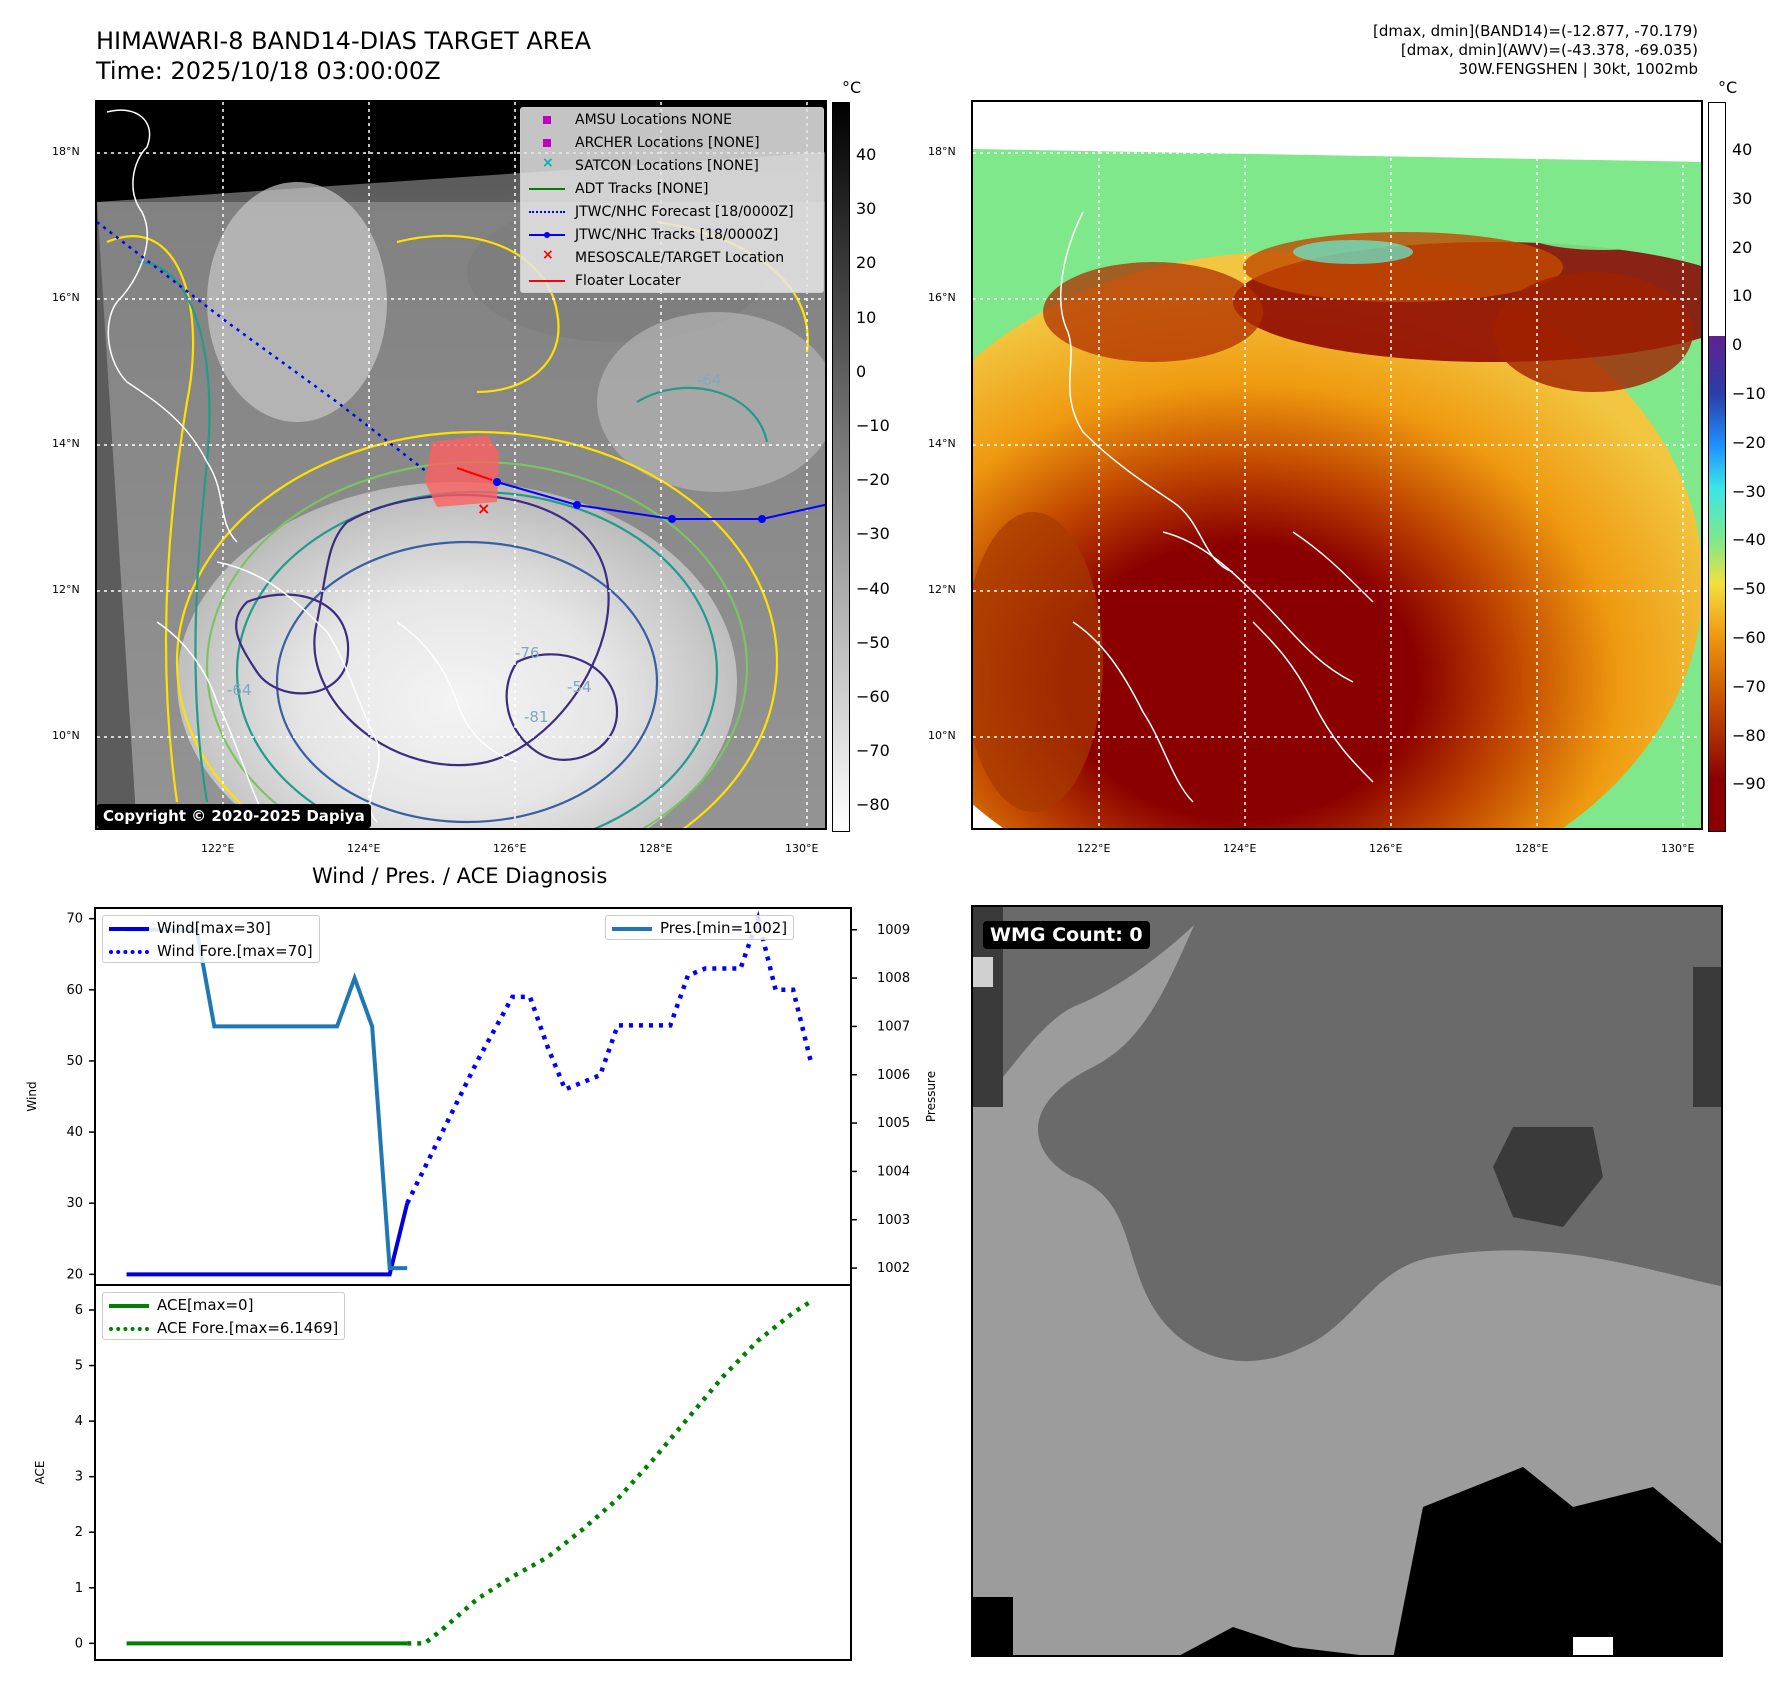 Image resolution: width=1788 pixels, height=1690 pixels. I want to click on y-right-tick-label: 1004, so click(893, 1171).